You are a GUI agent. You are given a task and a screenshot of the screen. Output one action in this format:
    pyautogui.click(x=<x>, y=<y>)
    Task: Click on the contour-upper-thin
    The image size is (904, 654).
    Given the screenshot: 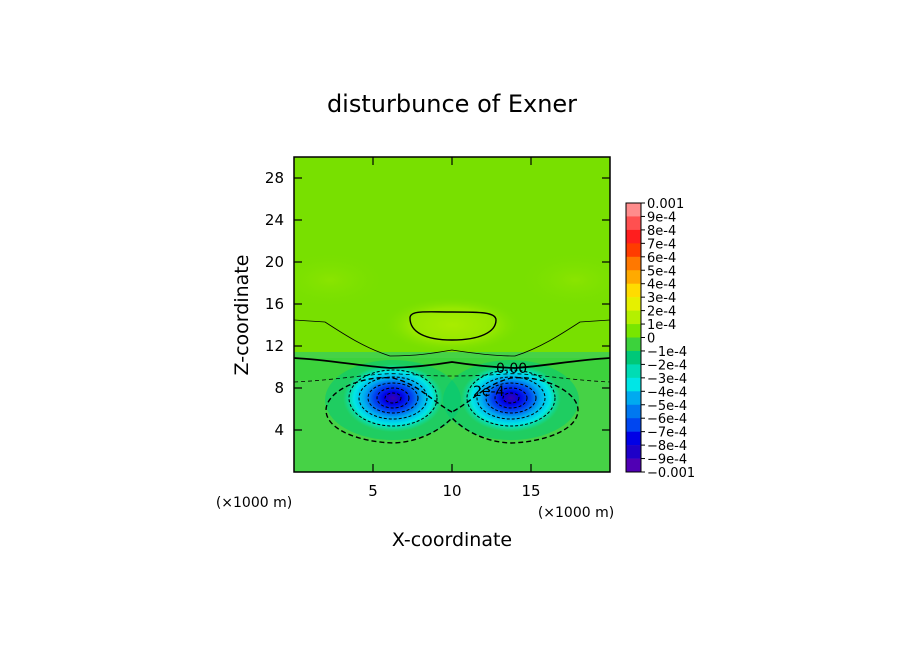 What is the action you would take?
    pyautogui.click(x=452, y=338)
    